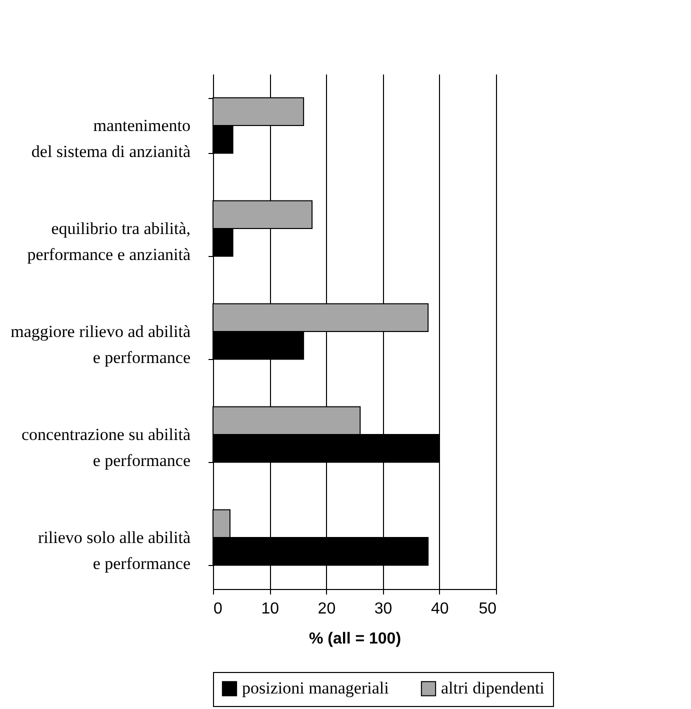  Describe the element at coordinates (114, 550) in the screenshot. I see `y-tick-label: rilievo solo alle abilità e performance` at that location.